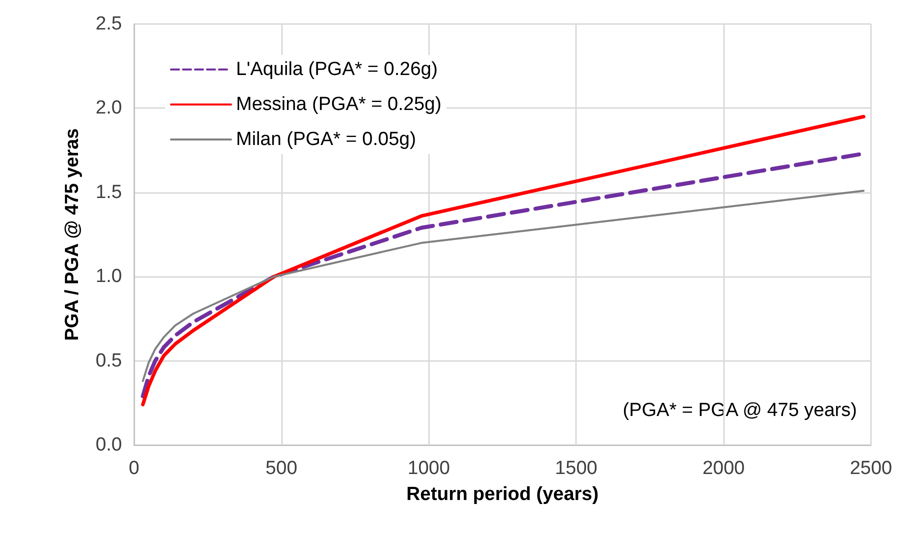 The height and width of the screenshot is (540, 906). I want to click on x-tick-label: 2000, so click(723, 468).